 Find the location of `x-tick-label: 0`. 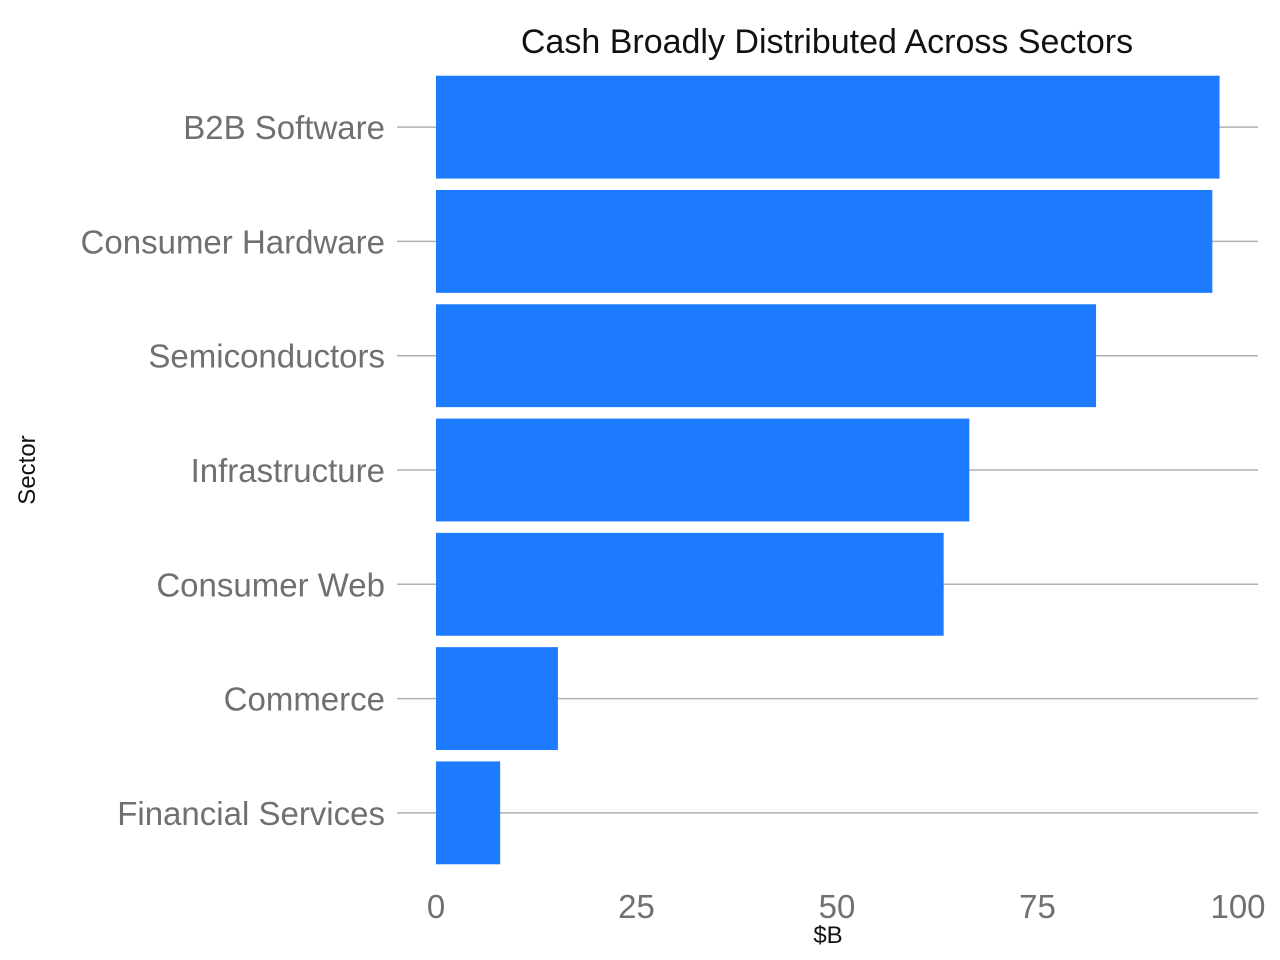

x-tick-label: 0 is located at coordinates (436, 906).